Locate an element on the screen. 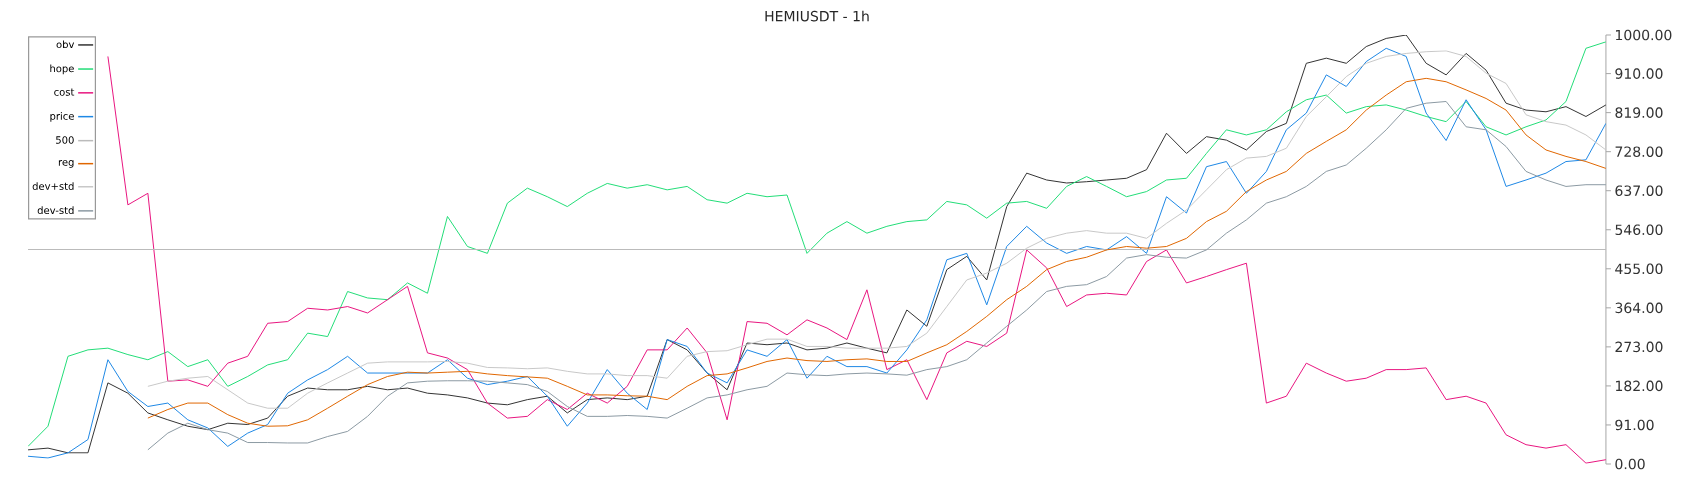 This screenshot has width=1700, height=500. legend-label: dev-std is located at coordinates (55, 210).